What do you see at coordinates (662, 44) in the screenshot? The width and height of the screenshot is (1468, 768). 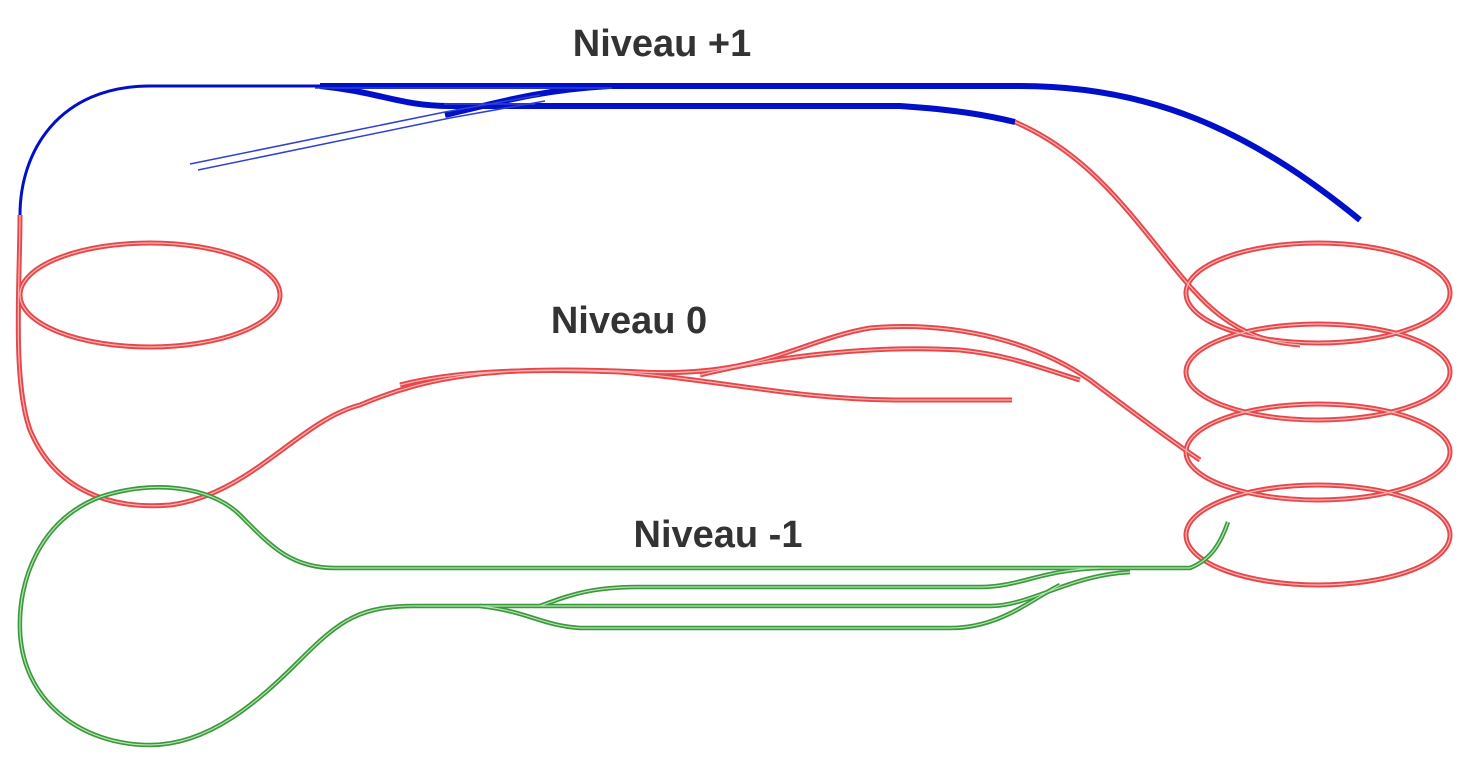 I see `level-label: Niveau +1` at bounding box center [662, 44].